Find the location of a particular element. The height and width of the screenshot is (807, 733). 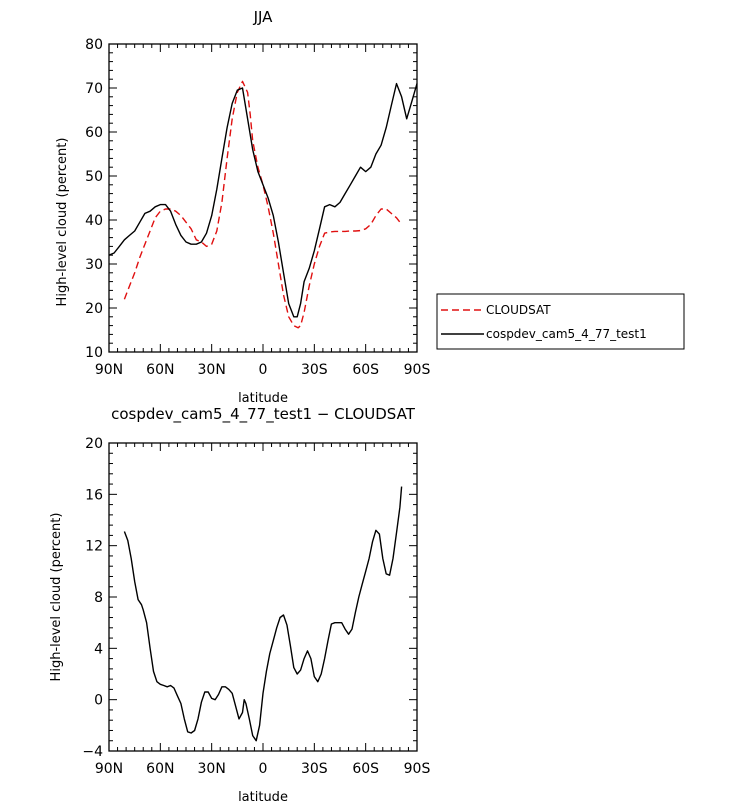

bottom-y-tick-label: 20 is located at coordinates (94, 444).